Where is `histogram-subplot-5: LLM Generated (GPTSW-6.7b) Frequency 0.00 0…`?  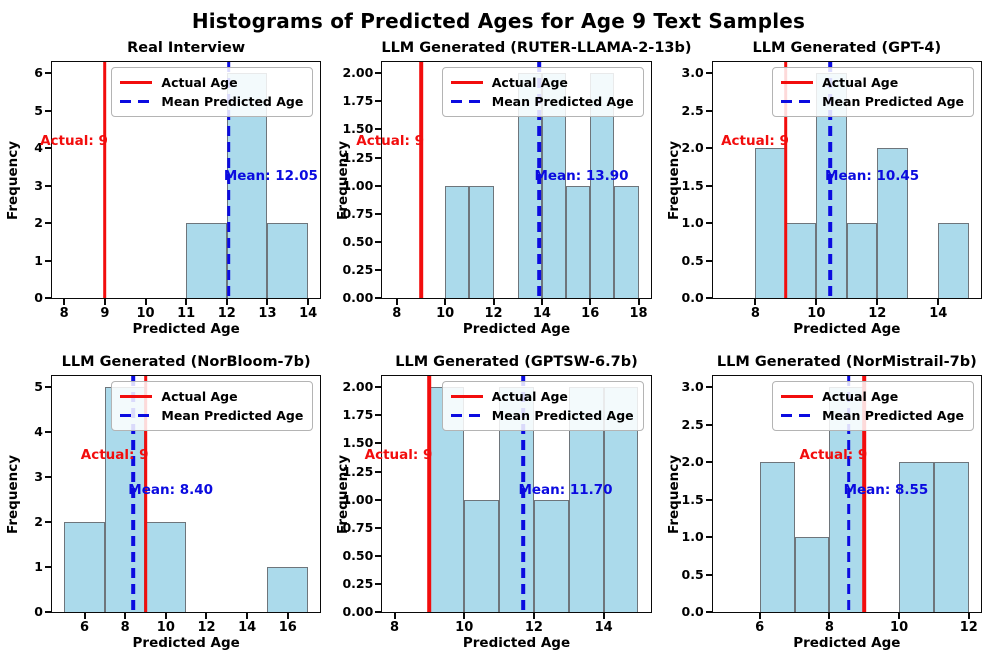
histogram-subplot-5: LLM Generated (GPTSW-6.7b) Frequency 0.00 0… is located at coordinates (498, 504).